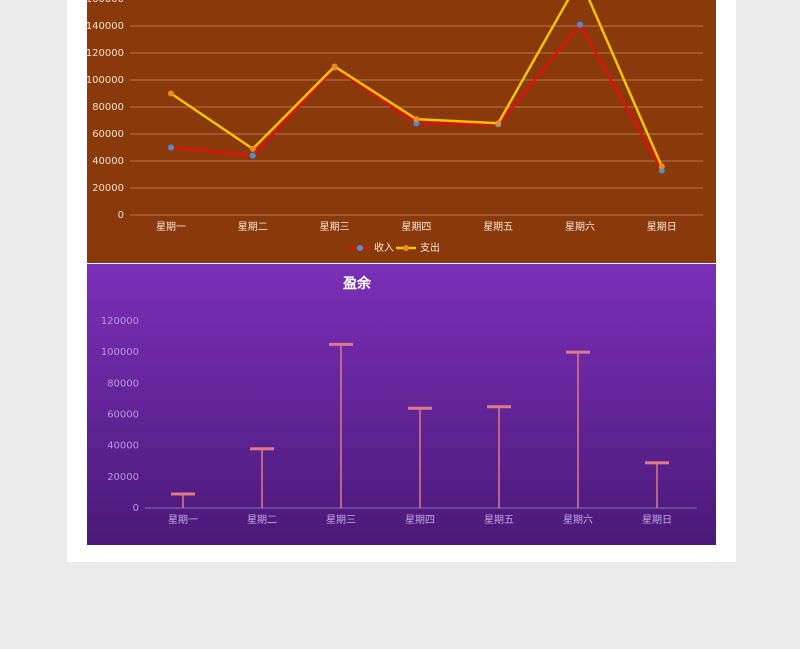  I want to click on y-tick-label: 160000, so click(105, 2).